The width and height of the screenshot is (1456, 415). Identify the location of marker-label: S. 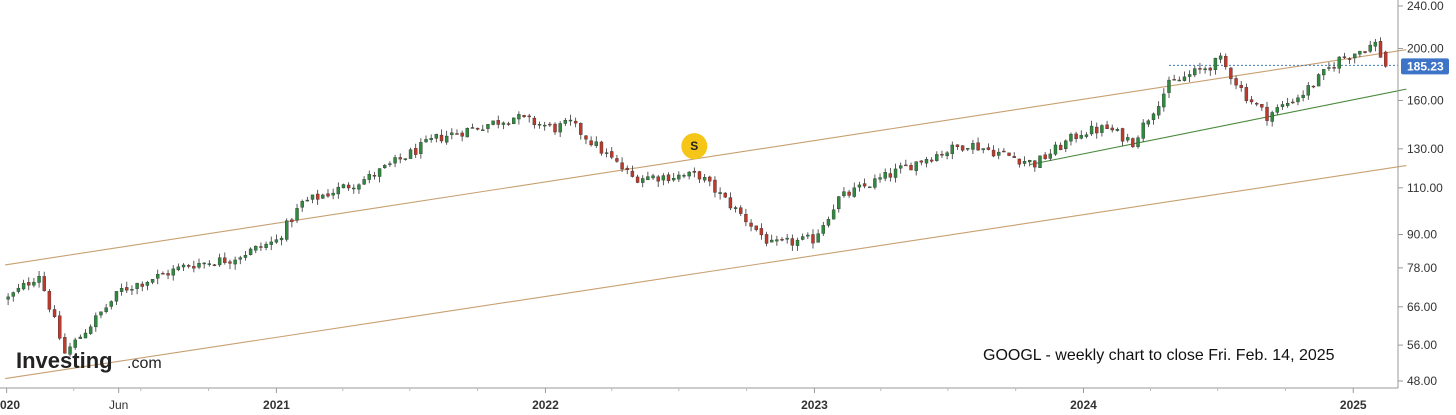
(694, 146).